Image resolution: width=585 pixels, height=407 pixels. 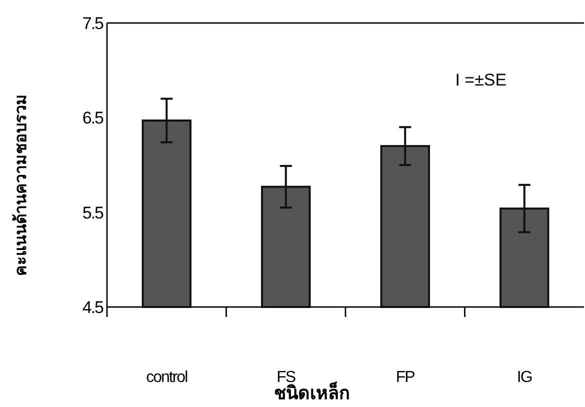 I want to click on y-tick-label: 5.5, so click(x=93, y=212).